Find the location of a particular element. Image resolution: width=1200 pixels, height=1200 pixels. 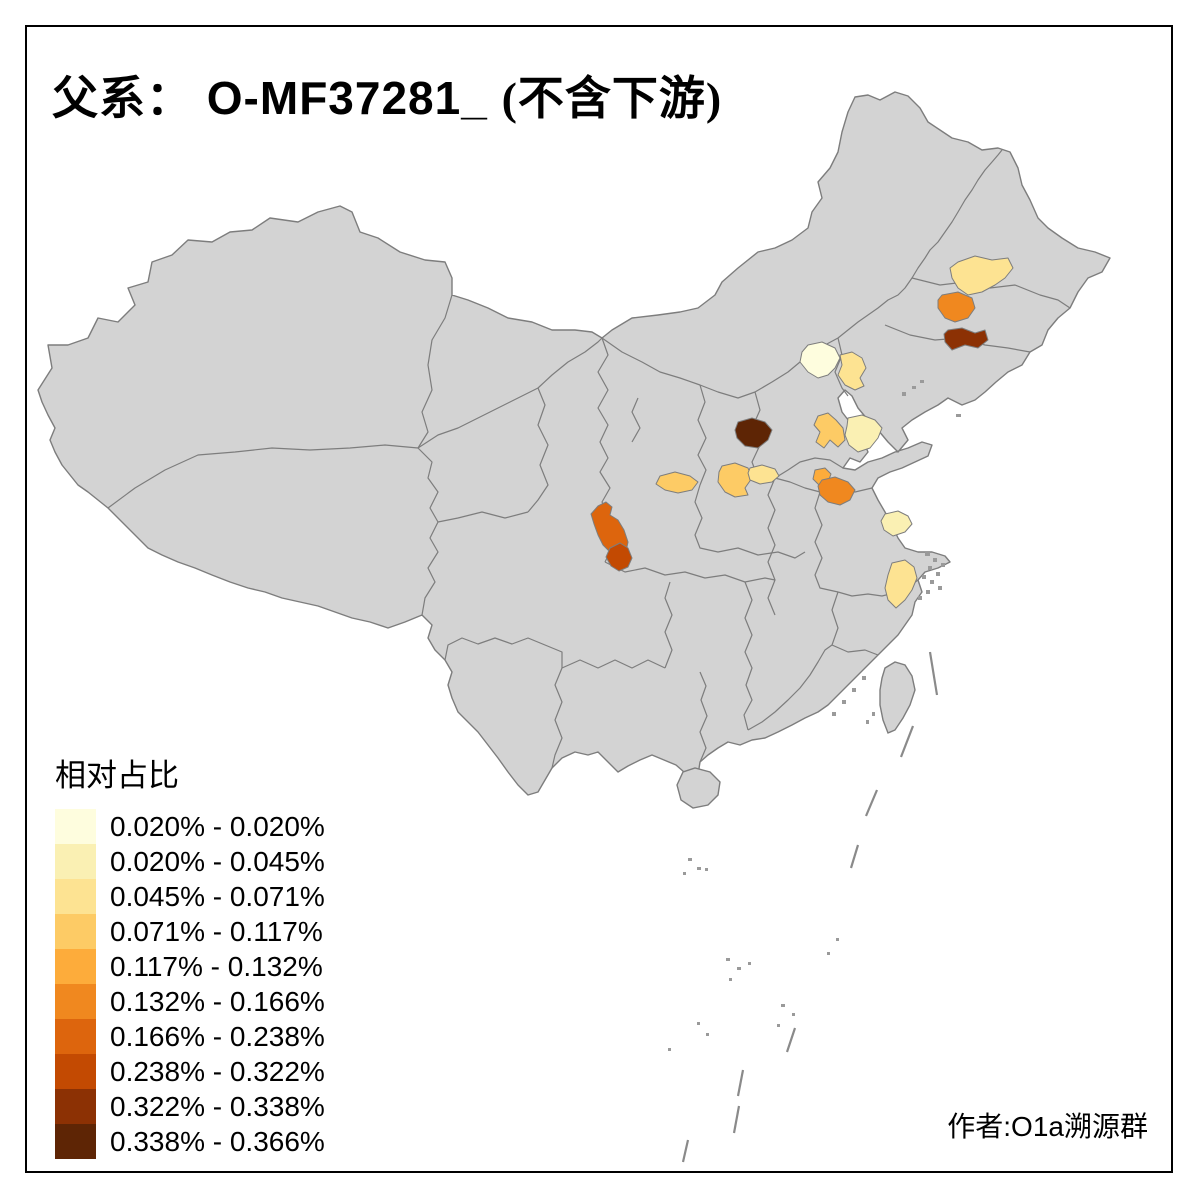

legend-label: 0.045% - 0.071% is located at coordinates (217, 896).